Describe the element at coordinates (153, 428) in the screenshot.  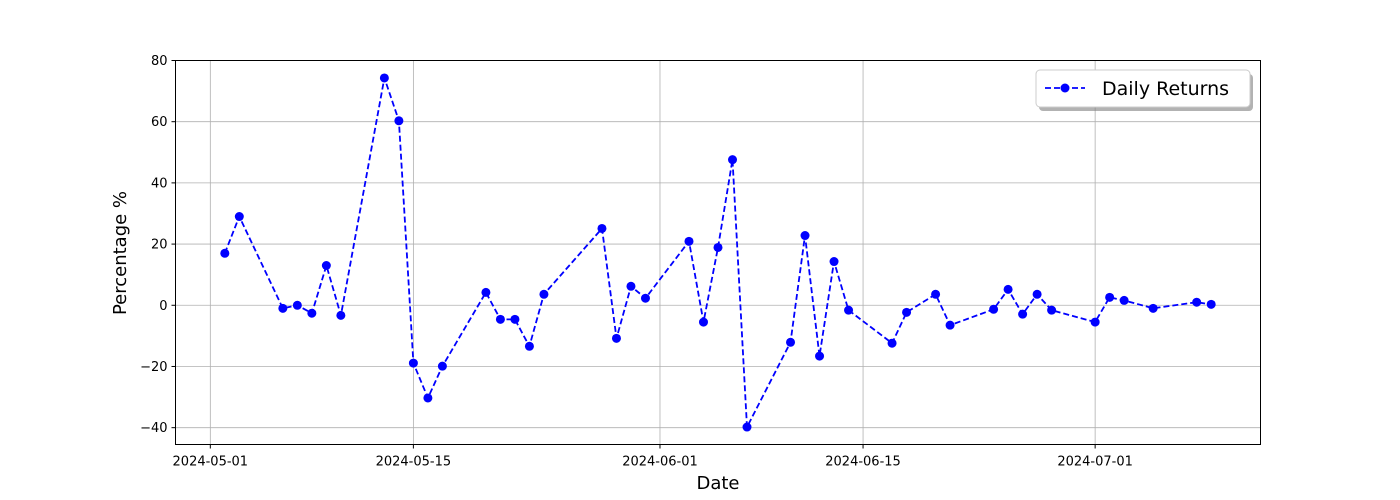
I see `y-tick-label: −40` at that location.